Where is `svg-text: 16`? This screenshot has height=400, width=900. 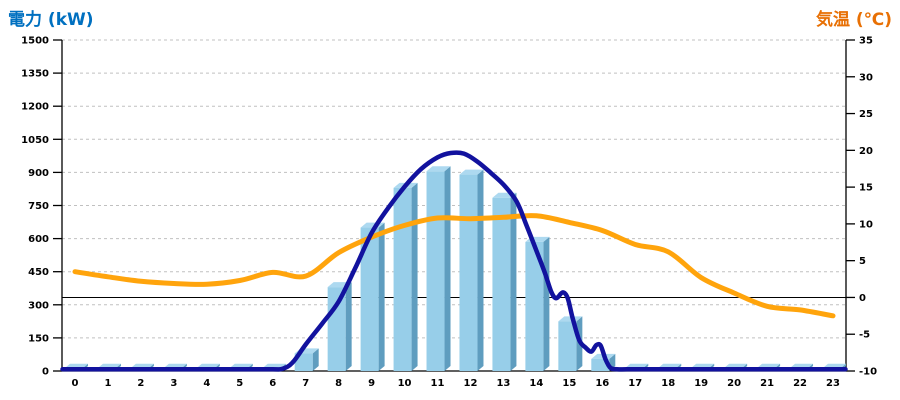
svg-text: 16 is located at coordinates (602, 383).